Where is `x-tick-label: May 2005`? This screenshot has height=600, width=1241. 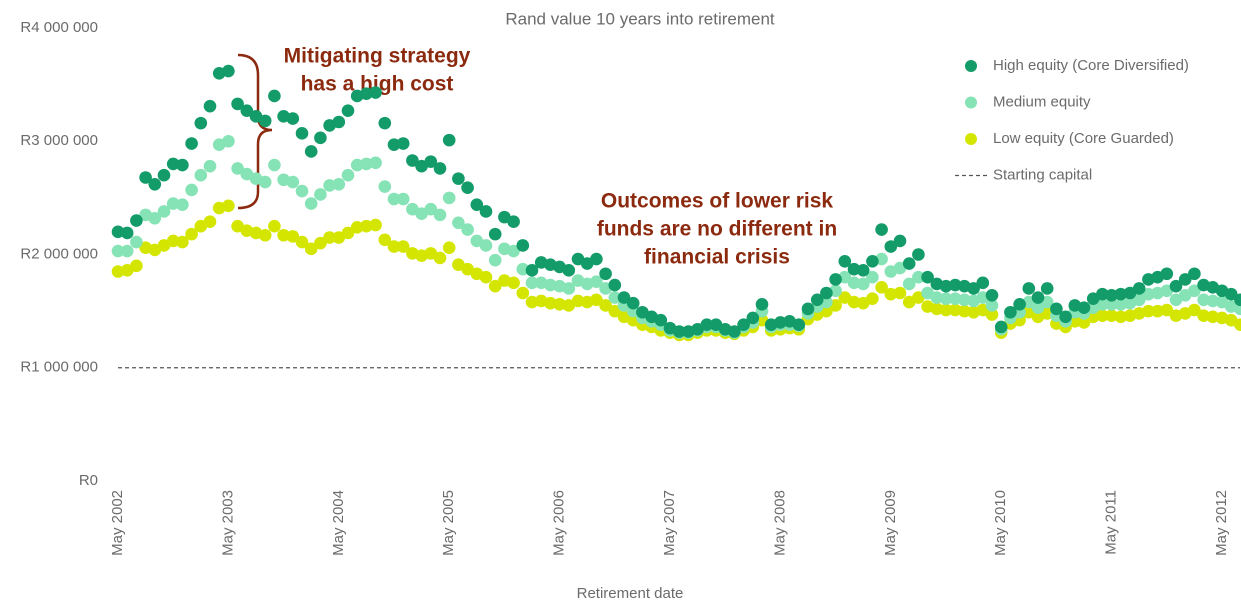 x-tick-label: May 2005 is located at coordinates (448, 523).